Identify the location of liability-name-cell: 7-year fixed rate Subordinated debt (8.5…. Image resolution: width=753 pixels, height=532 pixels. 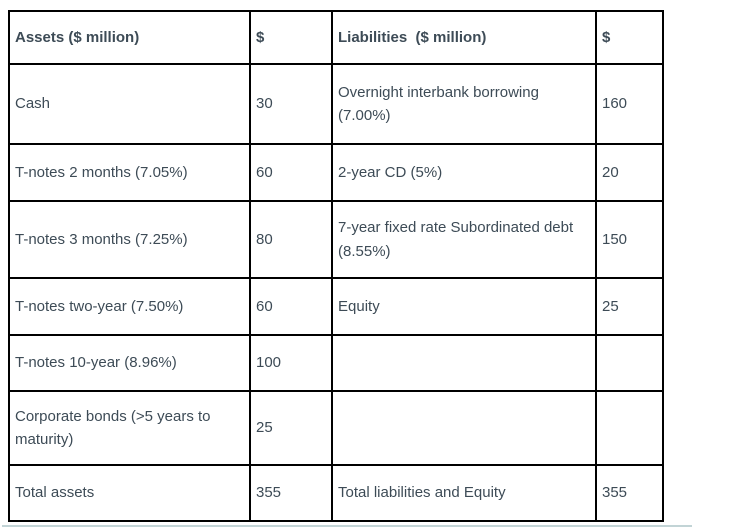
(464, 239).